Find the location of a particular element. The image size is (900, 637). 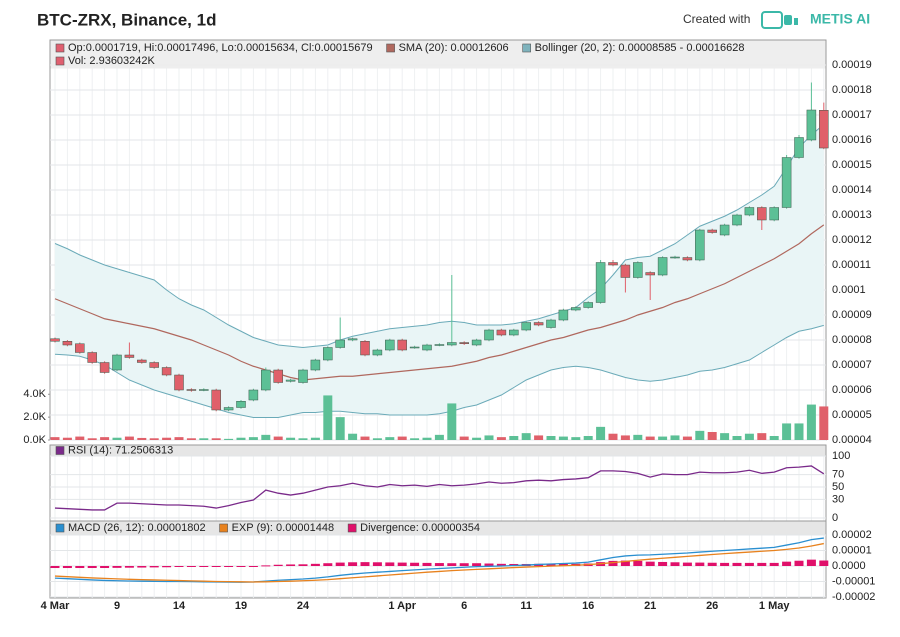

x-tick-label: 14 is located at coordinates (179, 606).